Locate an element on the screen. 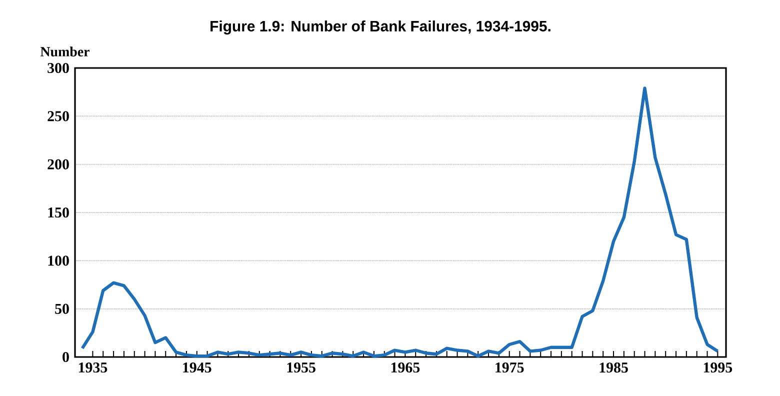  x-tick-label: 1935 is located at coordinates (93, 367).